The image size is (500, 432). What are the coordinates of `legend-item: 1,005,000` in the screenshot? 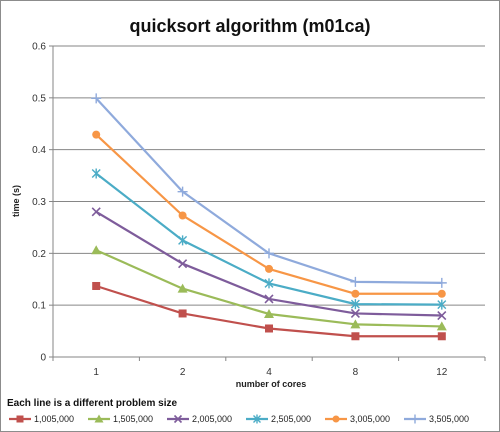 It's located at (41, 419).